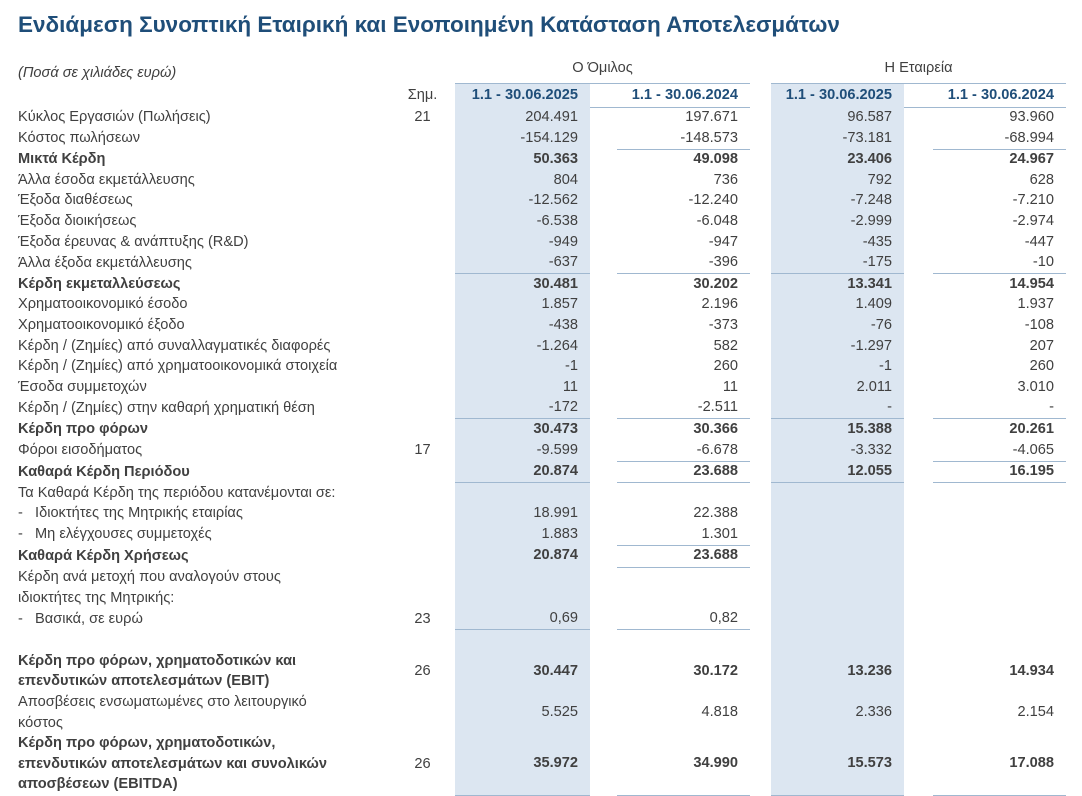 The width and height of the screenshot is (1082, 796). What do you see at coordinates (715, 283) in the screenshot?
I see `cell-group-2024: 30.202` at bounding box center [715, 283].